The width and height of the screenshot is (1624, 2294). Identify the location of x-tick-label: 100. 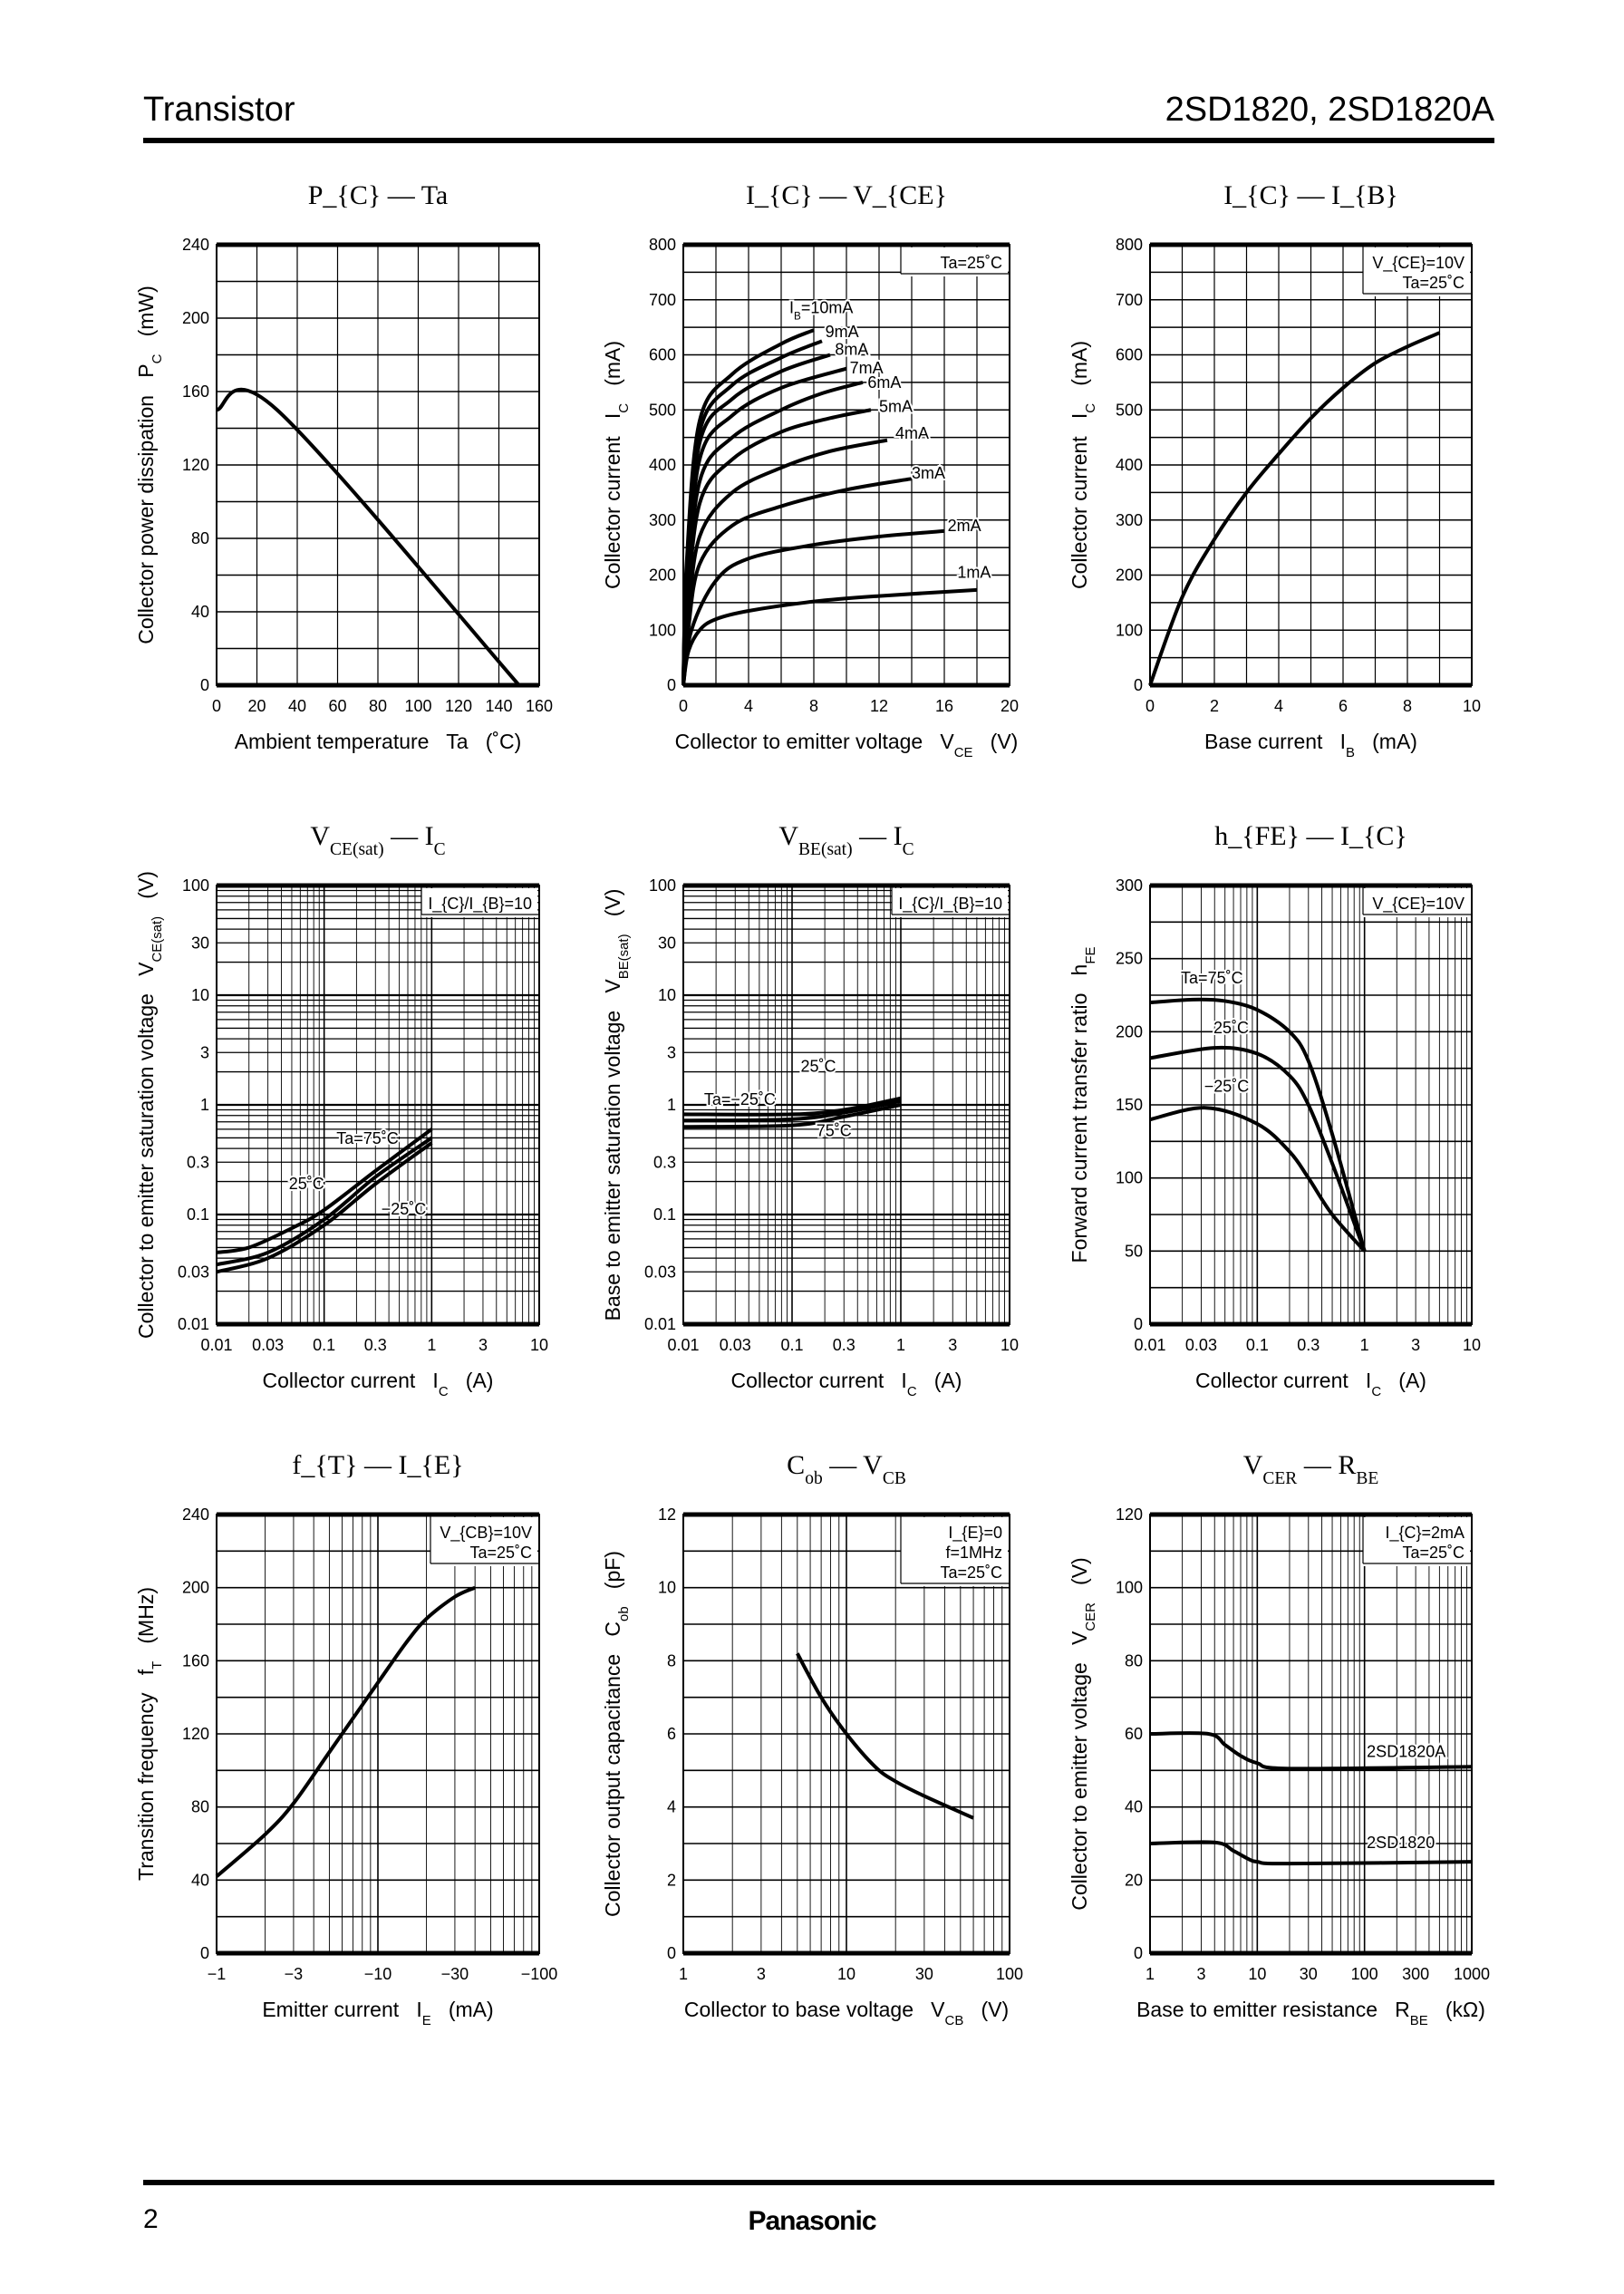
(417, 706).